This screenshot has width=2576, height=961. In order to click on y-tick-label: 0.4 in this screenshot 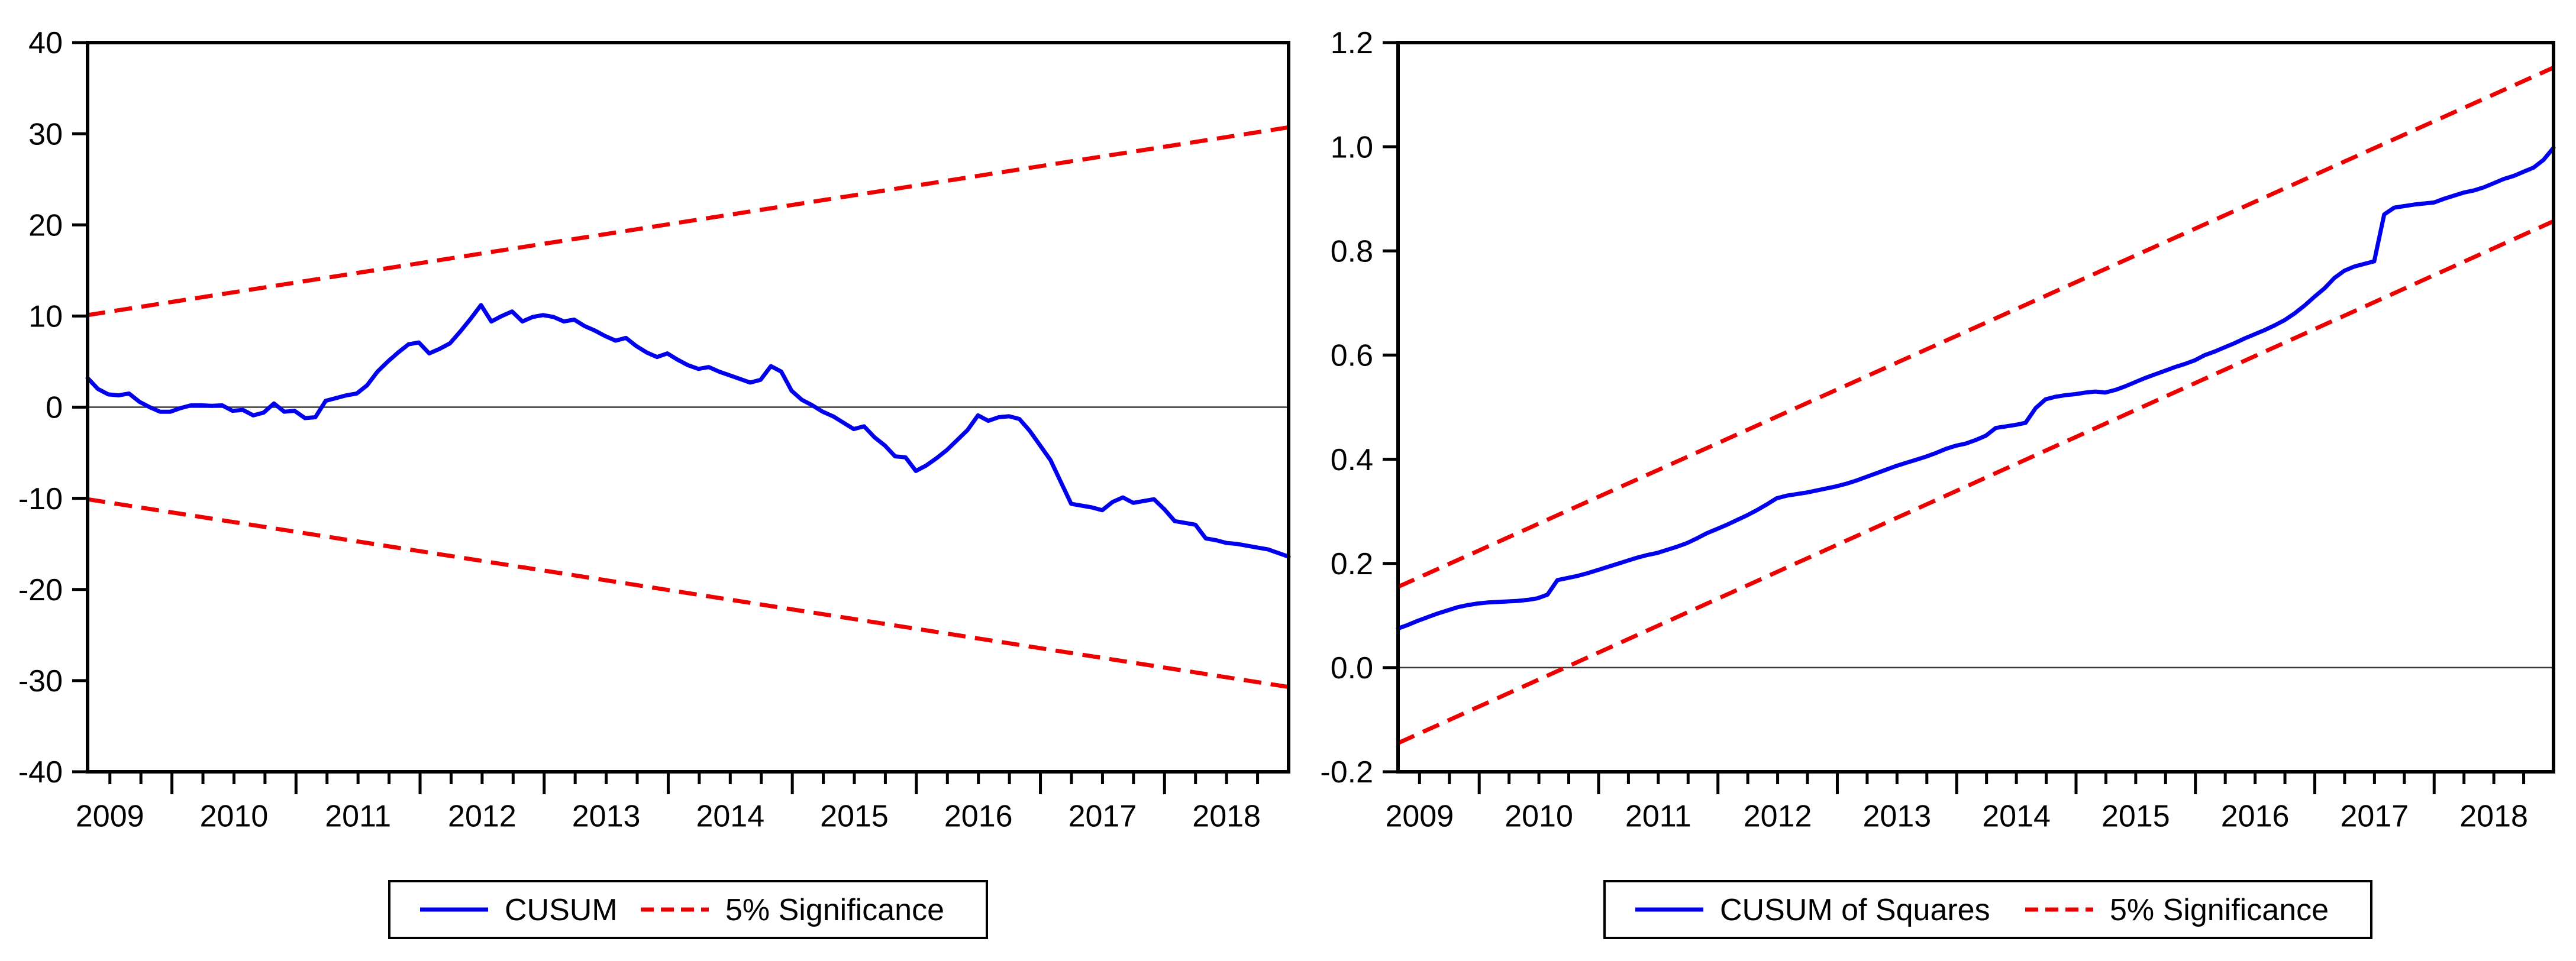, I will do `click(1352, 460)`.